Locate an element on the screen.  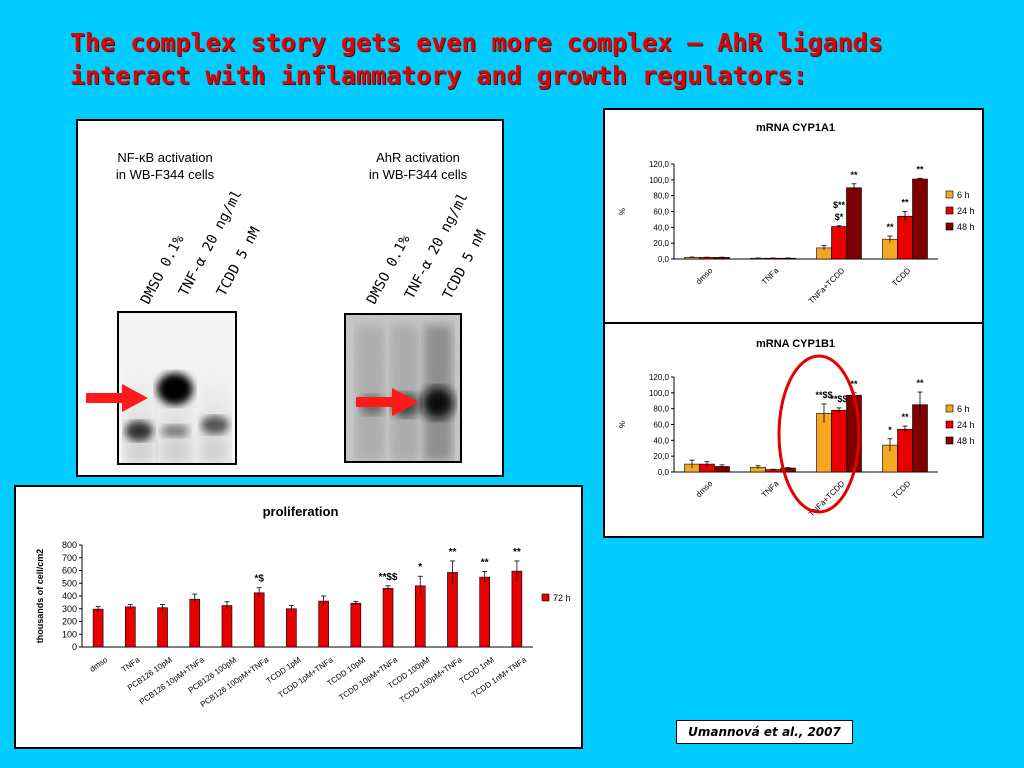
legend-label: 24 h is located at coordinates (966, 211).